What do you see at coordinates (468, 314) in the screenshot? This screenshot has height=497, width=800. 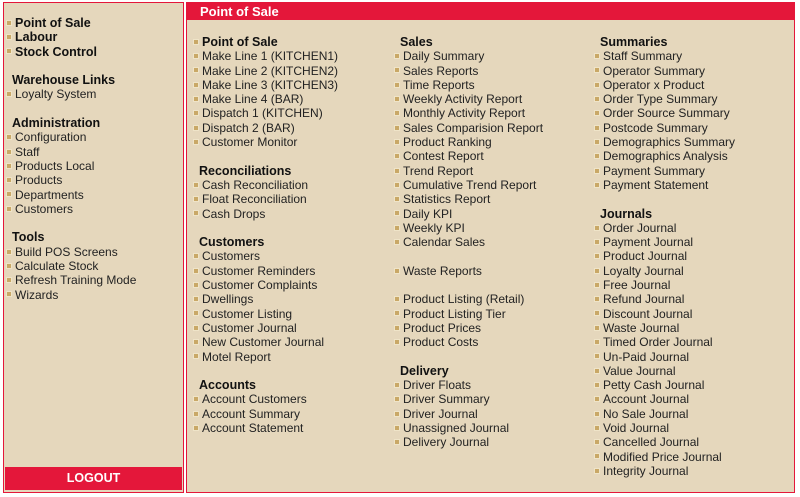 I see `menu-link-product-listing-tier: Product Listing Tier` at bounding box center [468, 314].